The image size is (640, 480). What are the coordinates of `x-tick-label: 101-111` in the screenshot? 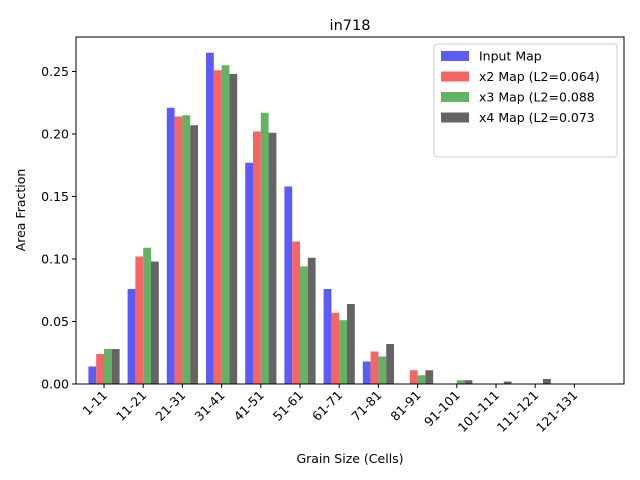 It's located at (479, 412).